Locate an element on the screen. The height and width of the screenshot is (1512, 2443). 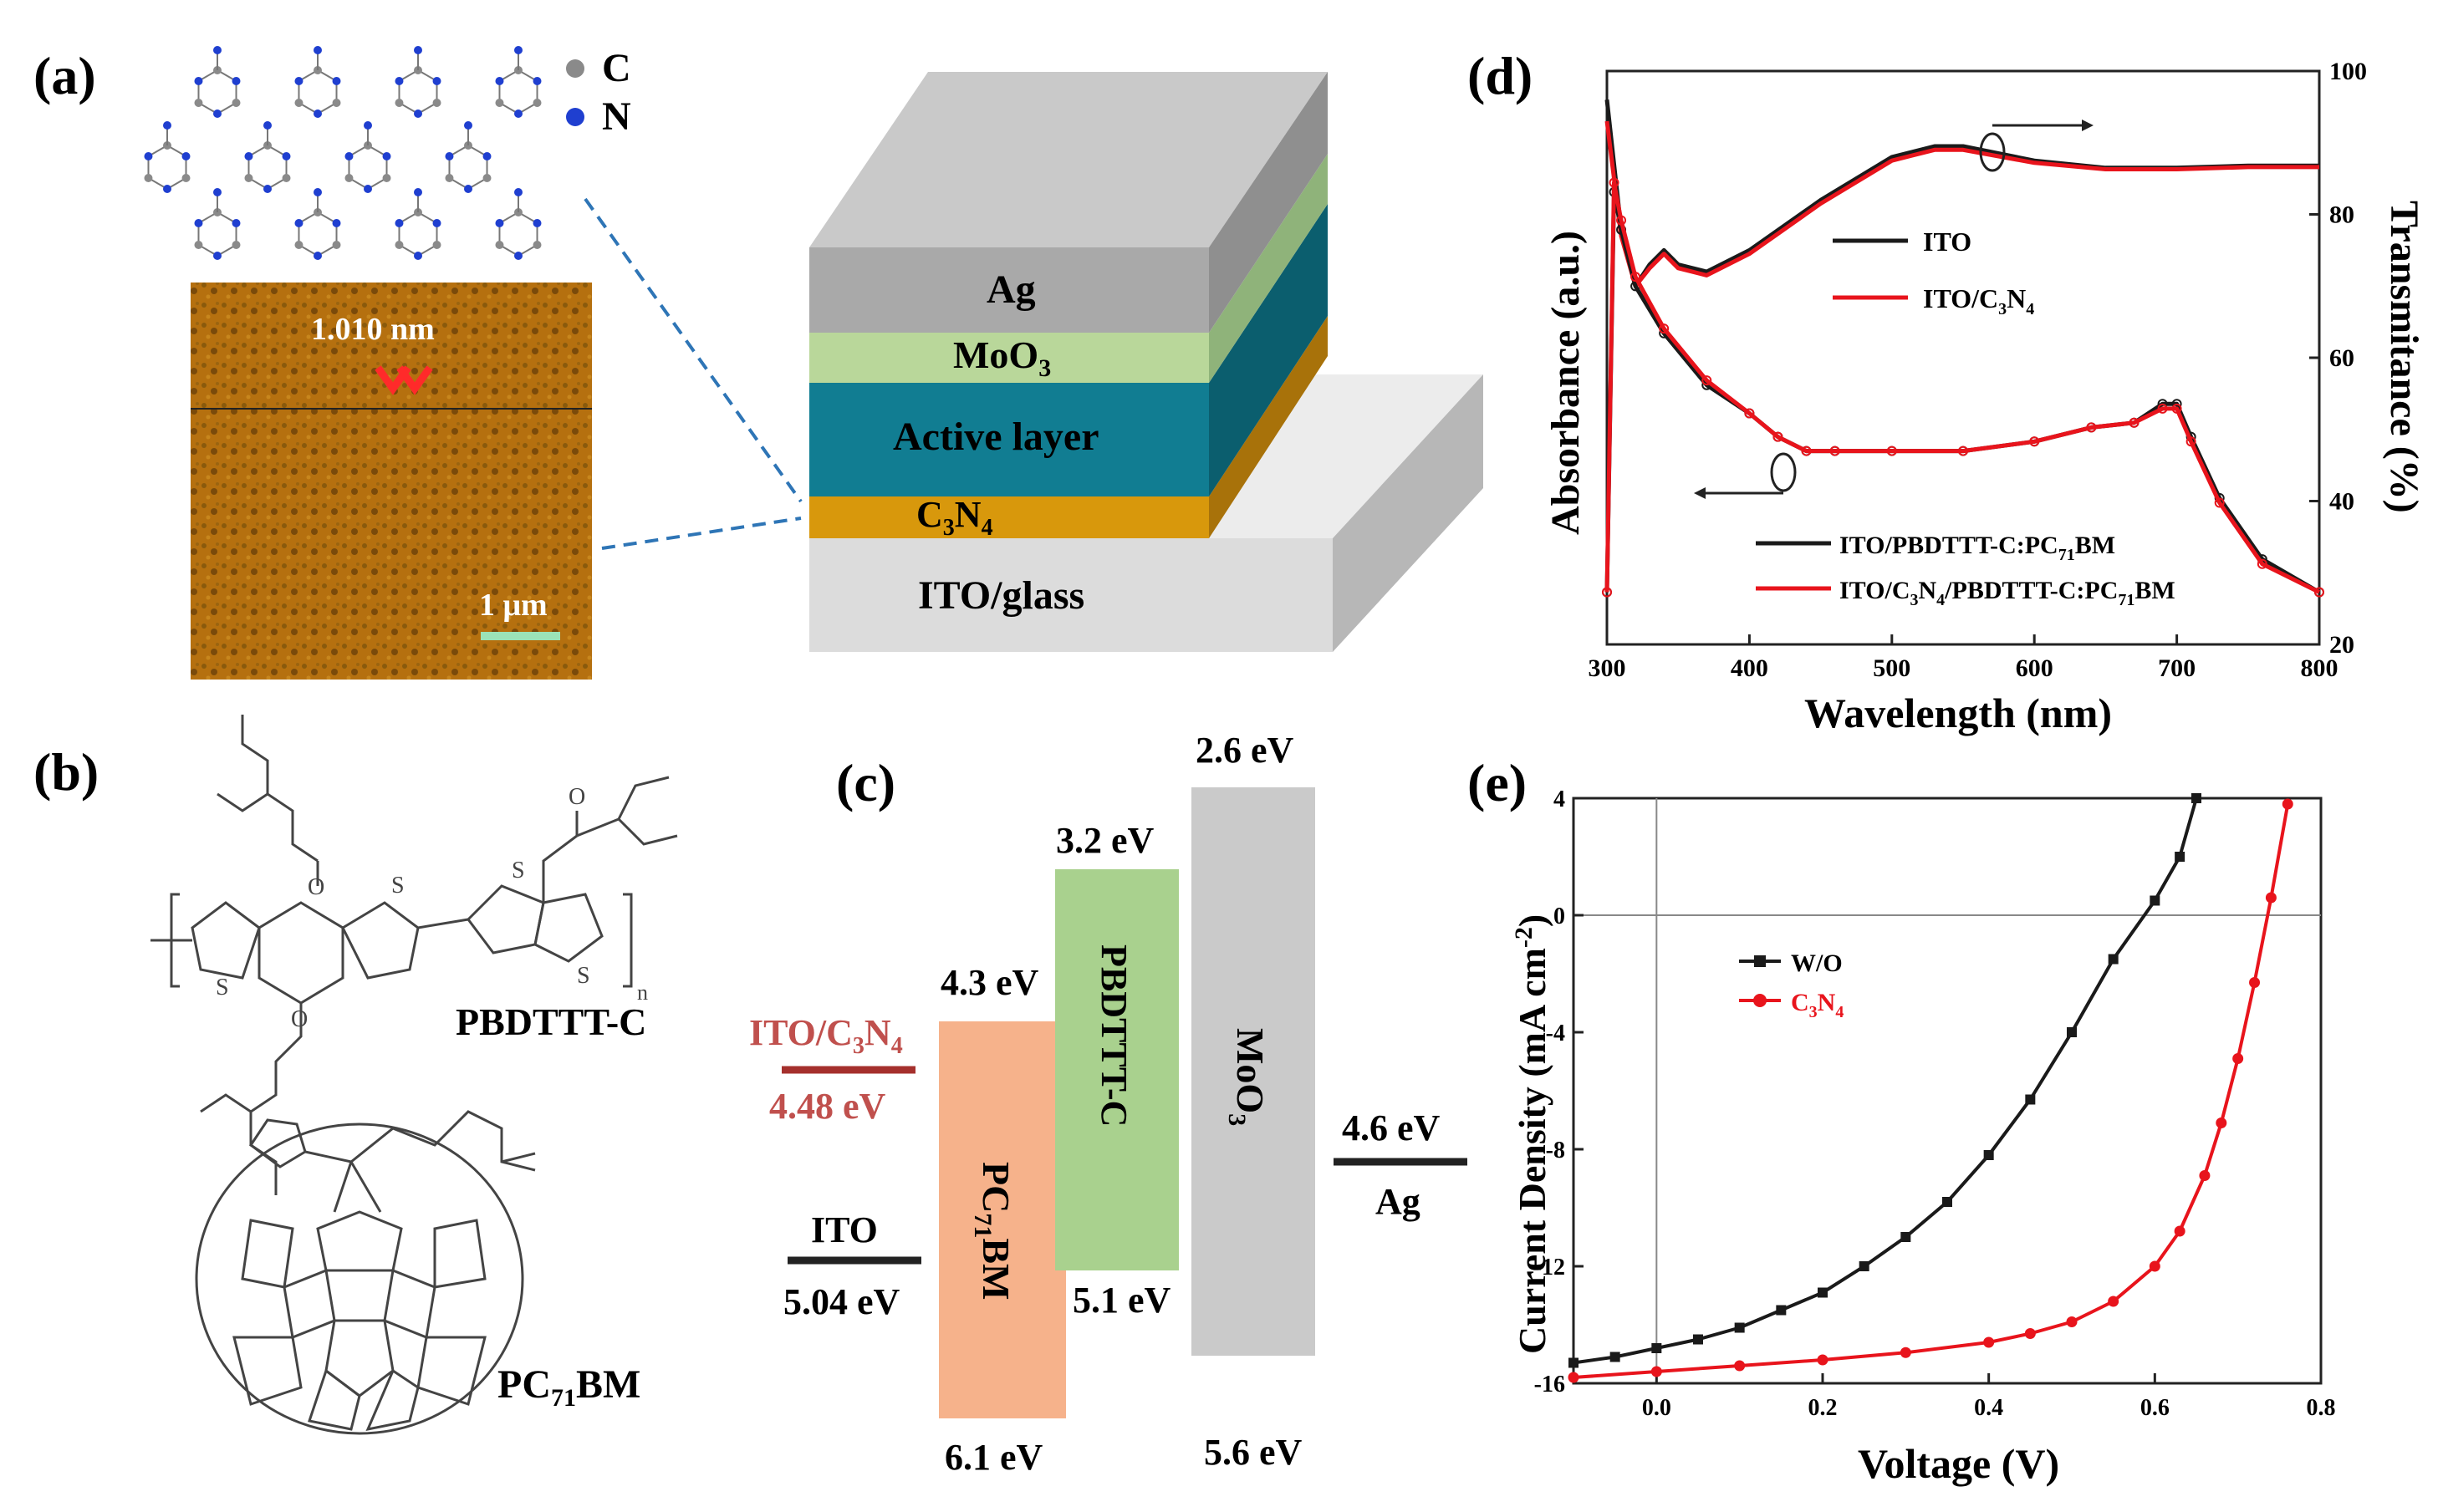
ito-value: 5.04 eV is located at coordinates (841, 1301).